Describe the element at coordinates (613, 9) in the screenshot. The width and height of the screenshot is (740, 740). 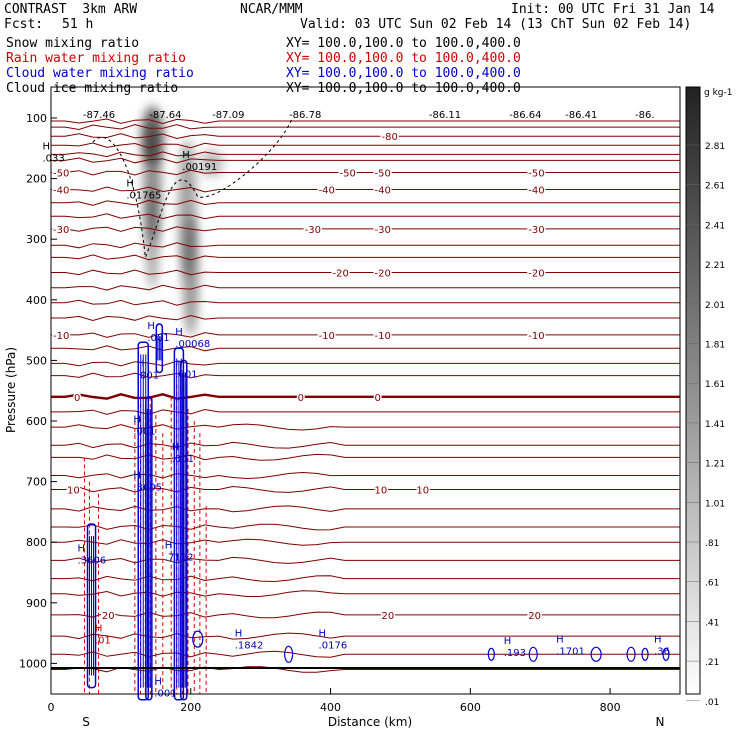
I see `init-time: Init: 00 UTC Fri 31 Jan 14` at that location.